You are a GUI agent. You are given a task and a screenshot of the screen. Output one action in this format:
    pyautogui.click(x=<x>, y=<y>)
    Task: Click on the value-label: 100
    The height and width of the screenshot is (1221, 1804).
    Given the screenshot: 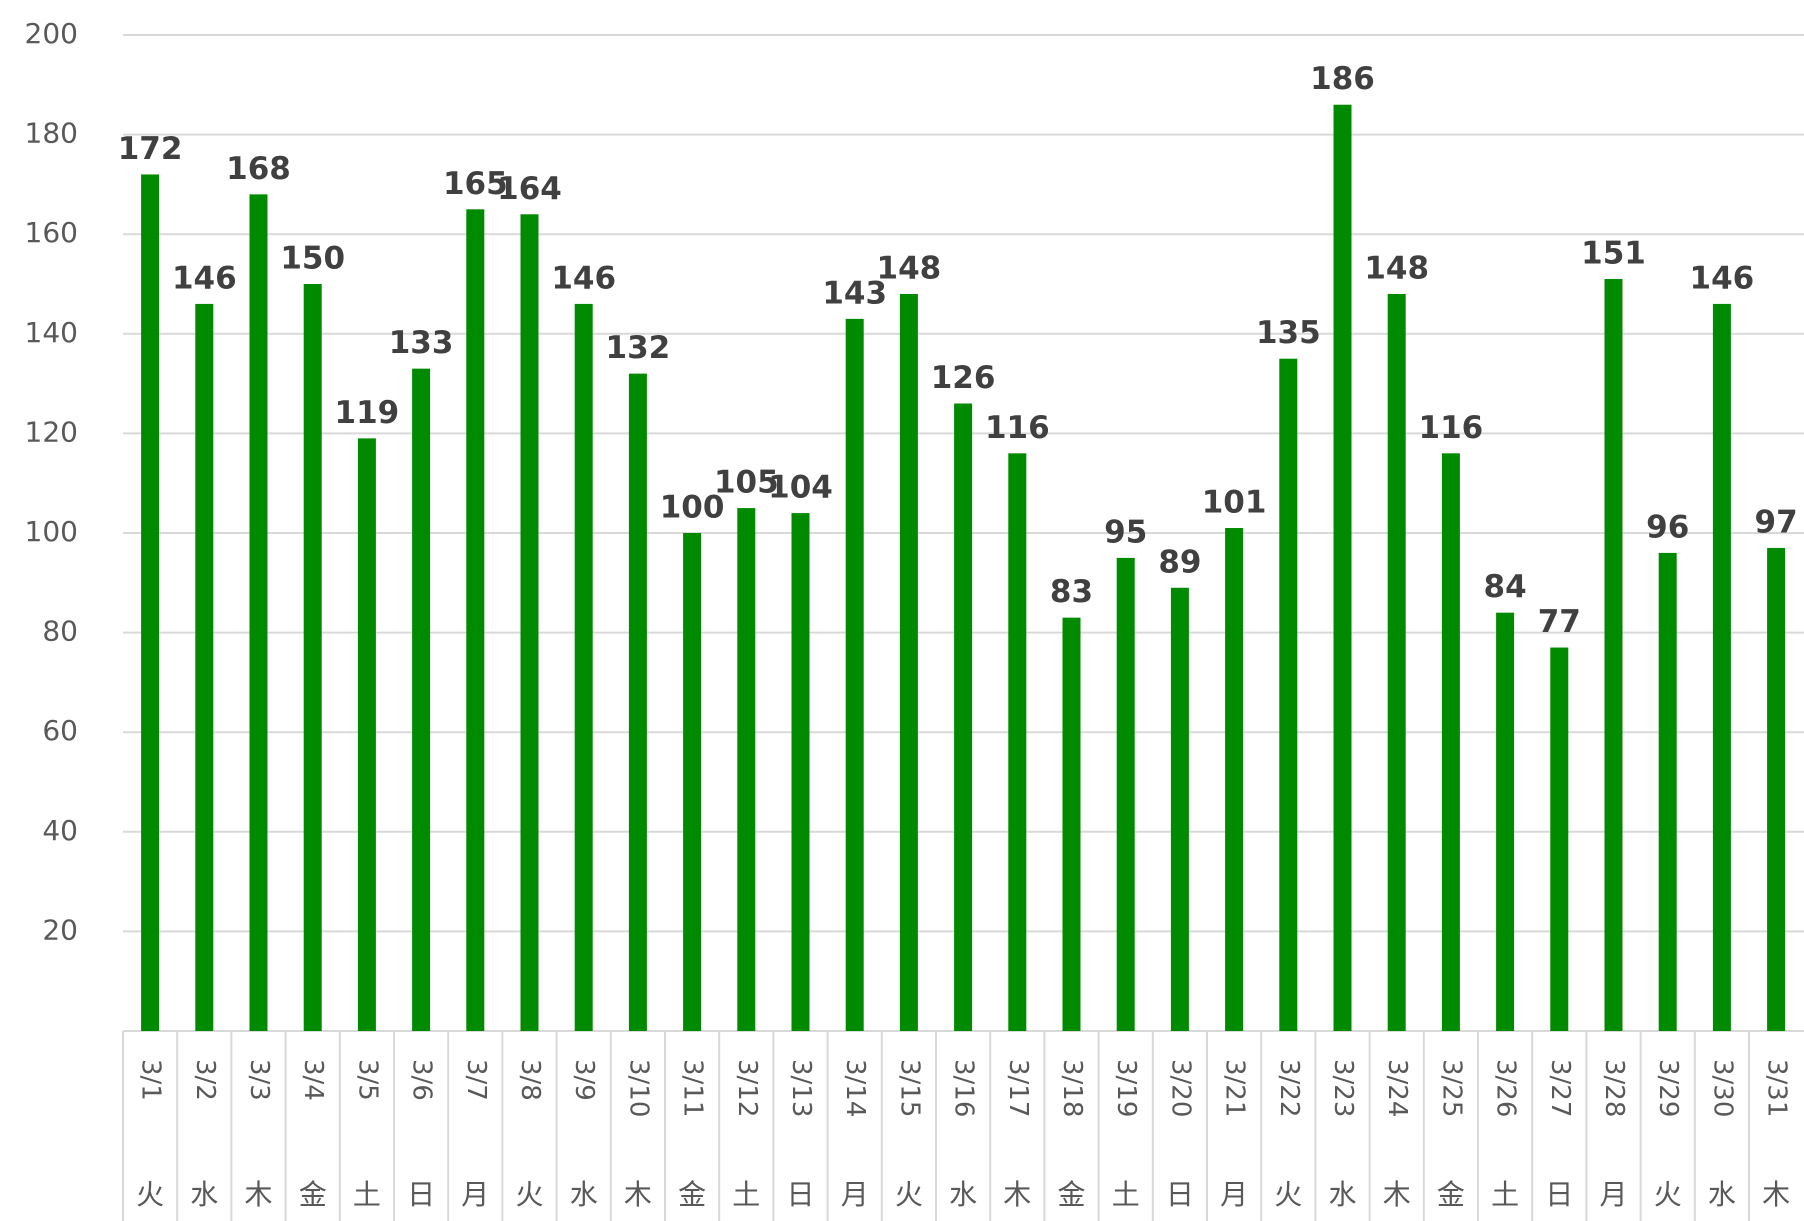 What is the action you would take?
    pyautogui.click(x=692, y=508)
    